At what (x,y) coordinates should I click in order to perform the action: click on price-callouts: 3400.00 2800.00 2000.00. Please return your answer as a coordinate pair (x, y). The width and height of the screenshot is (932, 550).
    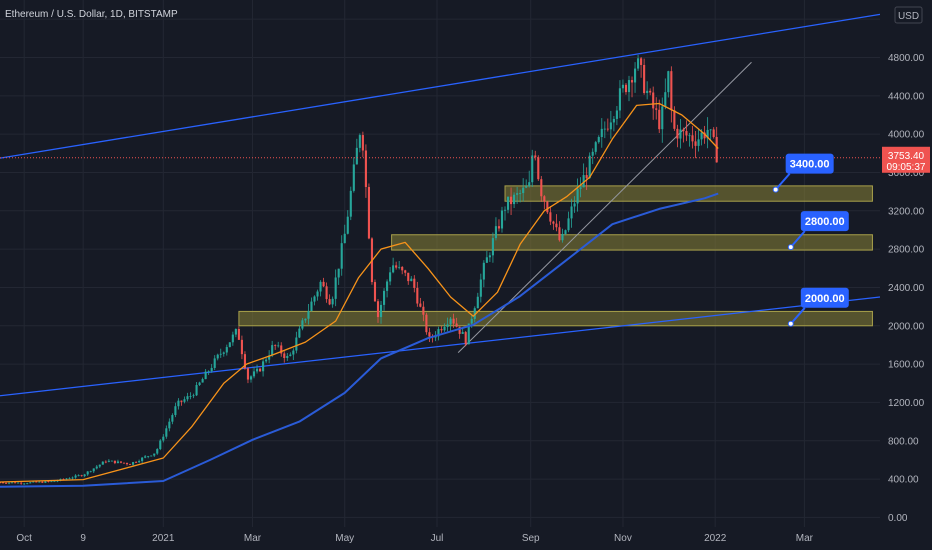
    Looking at the image, I should click on (810, 240).